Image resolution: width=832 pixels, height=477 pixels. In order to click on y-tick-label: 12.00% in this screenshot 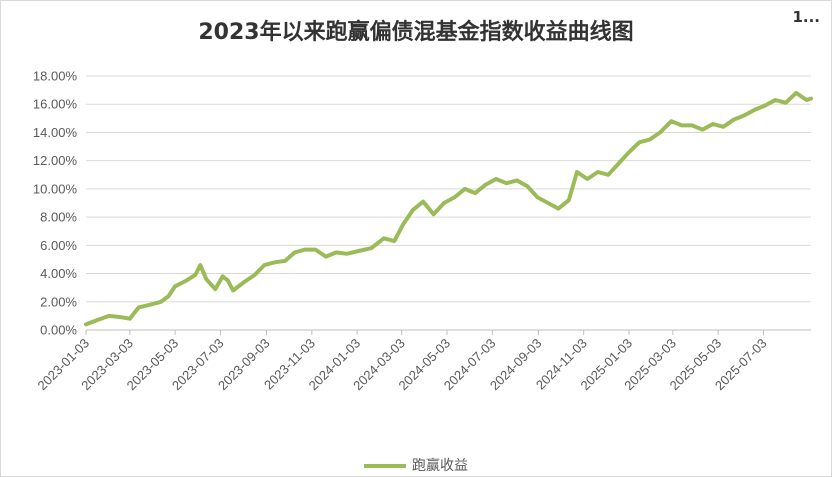, I will do `click(55, 160)`.